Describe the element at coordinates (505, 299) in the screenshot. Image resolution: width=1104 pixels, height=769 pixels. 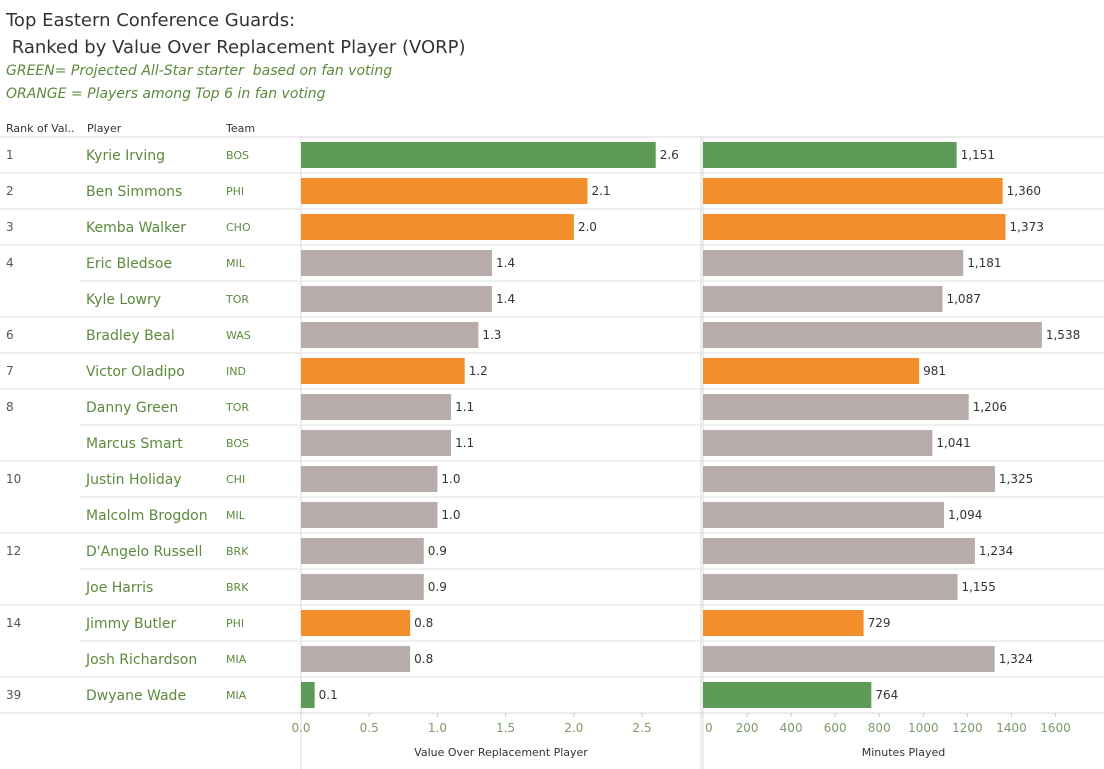
I see `vorp-value-label: 1.4` at that location.